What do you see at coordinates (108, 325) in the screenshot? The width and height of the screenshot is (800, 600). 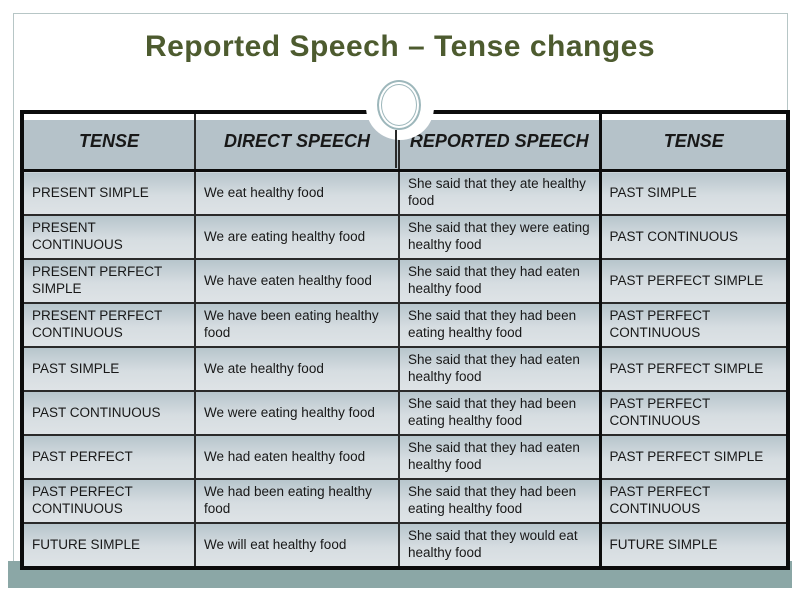 I see `cell-tense-left: PRESENT PERFECT CONTINUOUS` at bounding box center [108, 325].